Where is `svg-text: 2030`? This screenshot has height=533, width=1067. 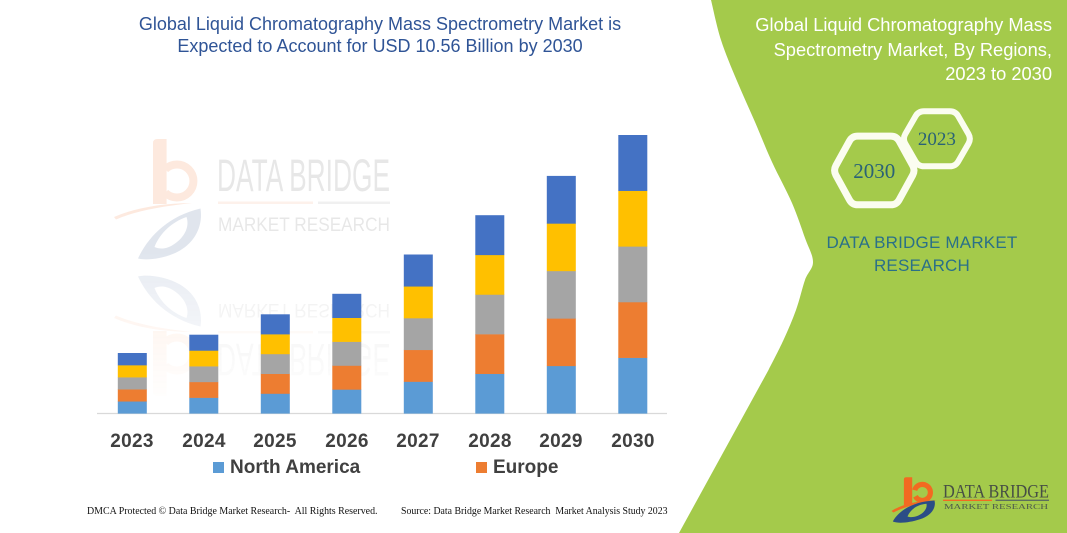 svg-text: 2030 is located at coordinates (874, 171).